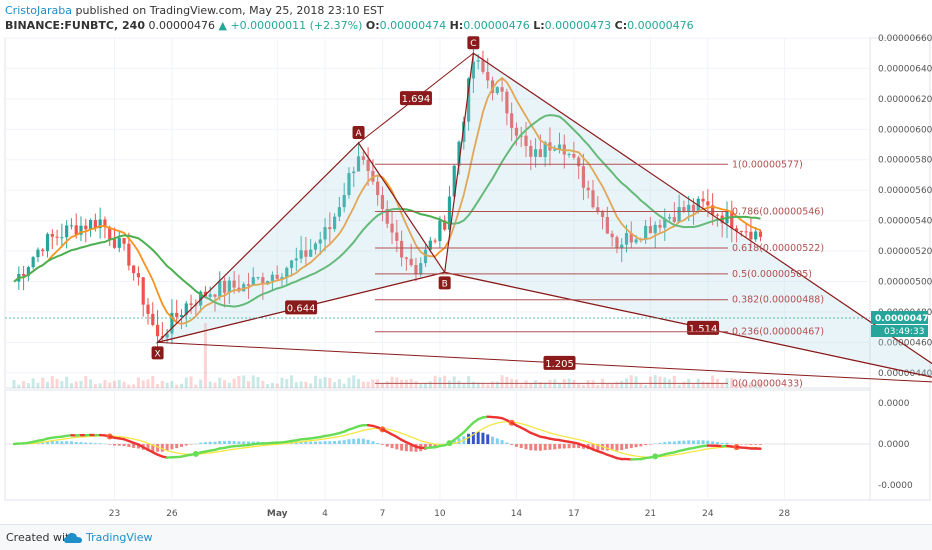 The image size is (932, 550). What do you see at coordinates (119, 537) in the screenshot?
I see `tradingview-link: TradingView` at bounding box center [119, 537].